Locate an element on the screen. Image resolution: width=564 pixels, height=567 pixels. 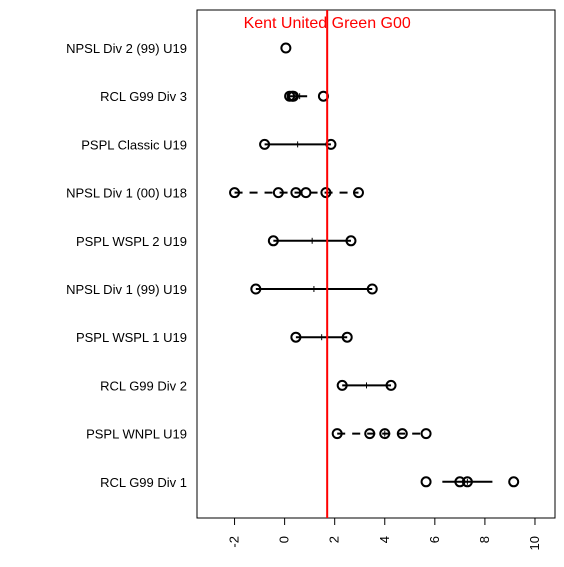
category-label: PSPL WSPL 2 U19 is located at coordinates (131, 241).